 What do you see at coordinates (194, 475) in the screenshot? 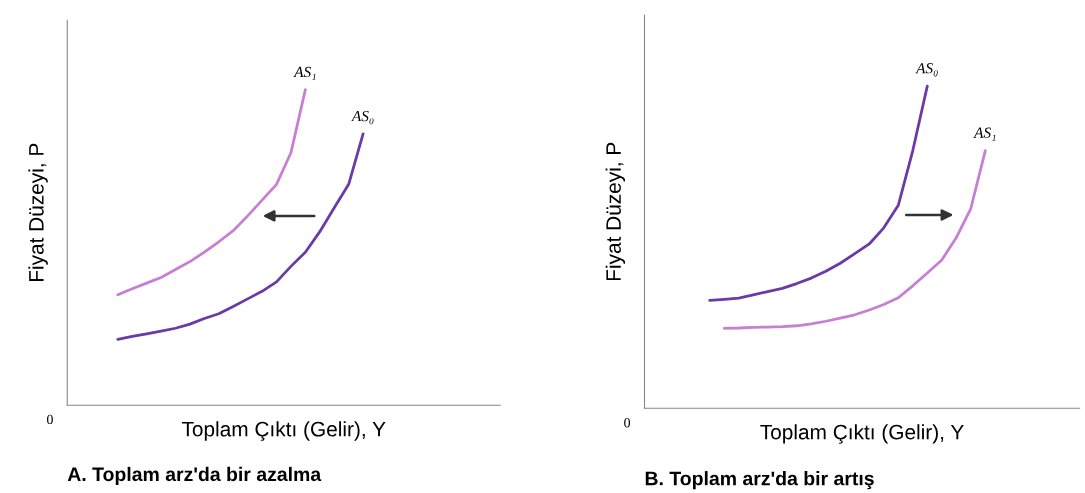
I see `text: A. Toplam arz'da bir azalma` at bounding box center [194, 475].